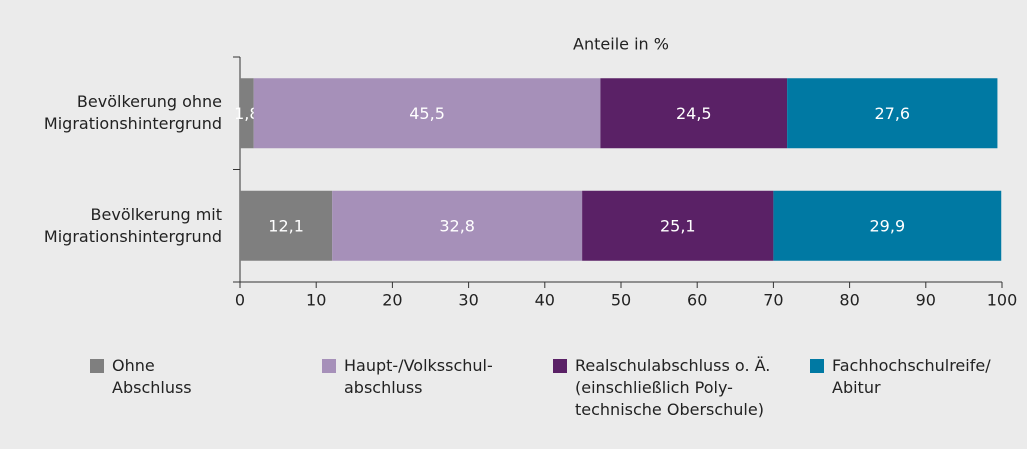 Image resolution: width=1027 pixels, height=449 pixels. I want to click on data-label: 29,9, so click(888, 225).